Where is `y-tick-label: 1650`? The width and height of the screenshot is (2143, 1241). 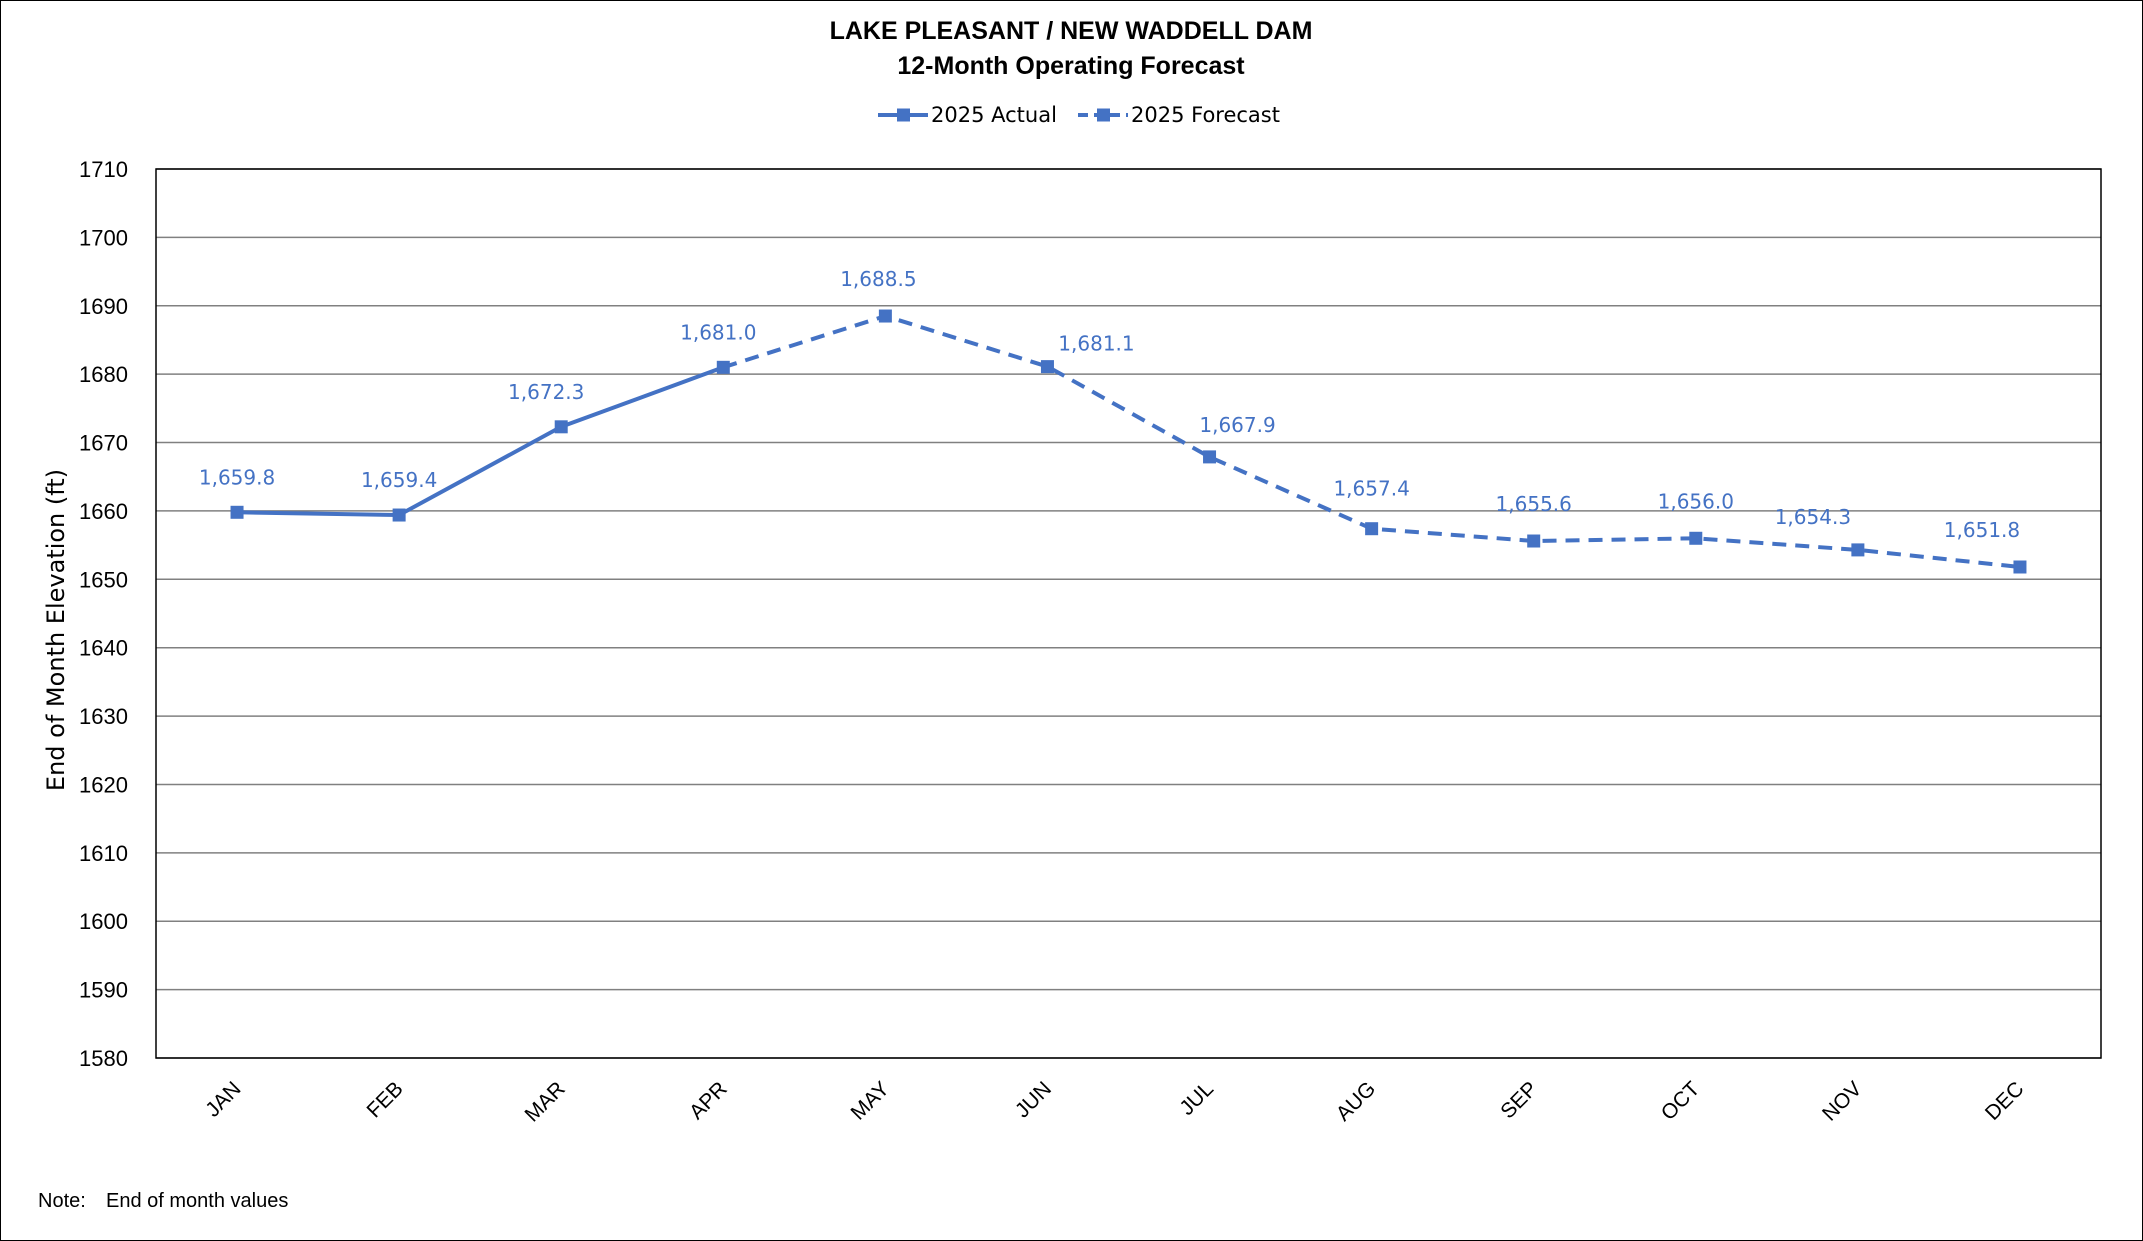 y-tick-label: 1650 is located at coordinates (103, 579).